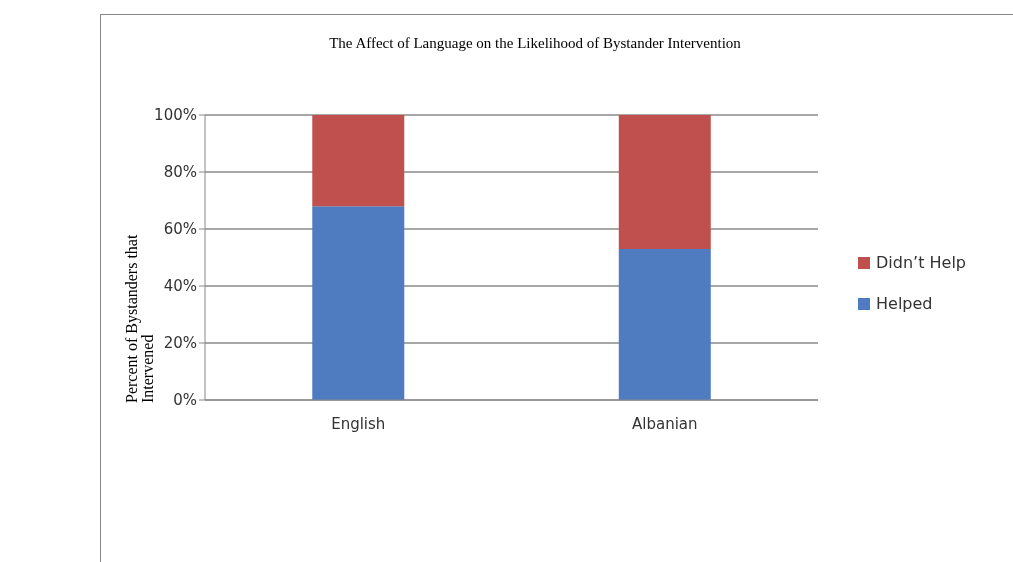 The image size is (1013, 562). Describe the element at coordinates (535, 43) in the screenshot. I see `chart-title: The Affect of Language on the Likelihood of Bystander Intervention` at that location.